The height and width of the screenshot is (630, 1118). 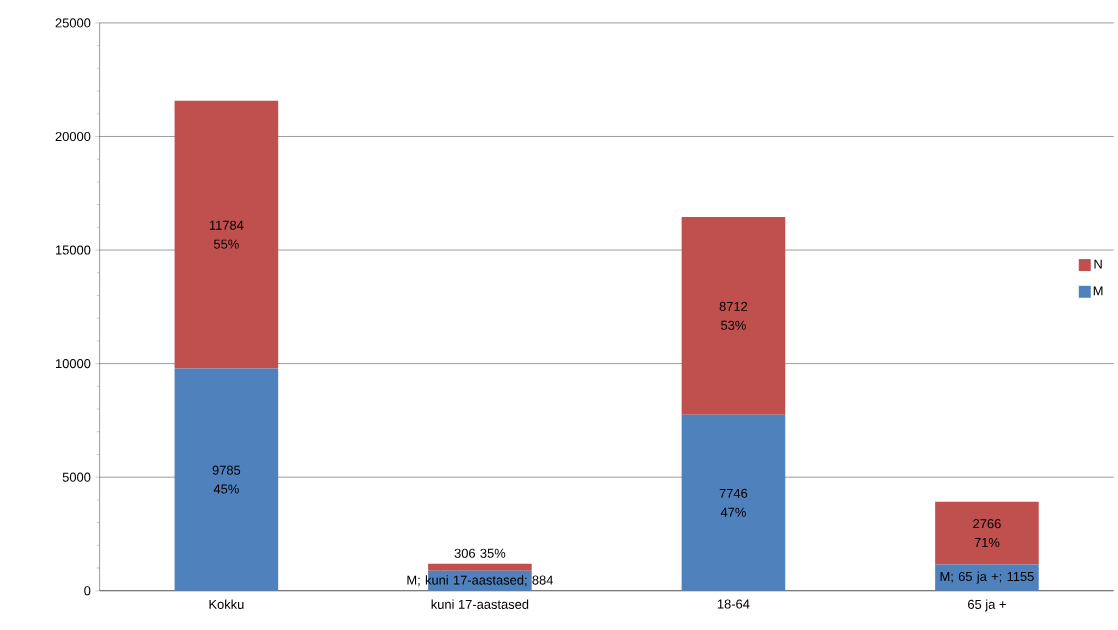 What do you see at coordinates (73, 250) in the screenshot?
I see `y-tick-label: 15000` at bounding box center [73, 250].